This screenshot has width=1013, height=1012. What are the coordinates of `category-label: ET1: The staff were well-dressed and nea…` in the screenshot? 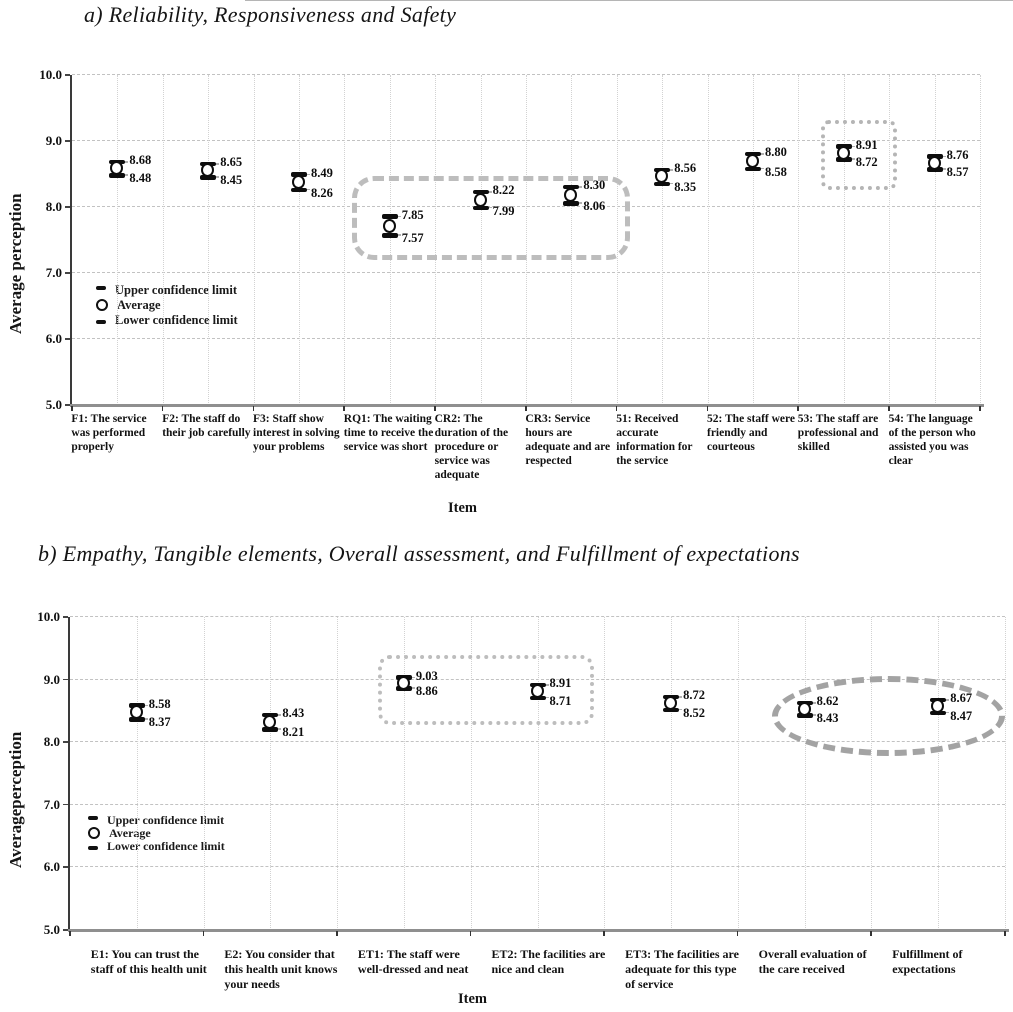 It's located at (413, 961).